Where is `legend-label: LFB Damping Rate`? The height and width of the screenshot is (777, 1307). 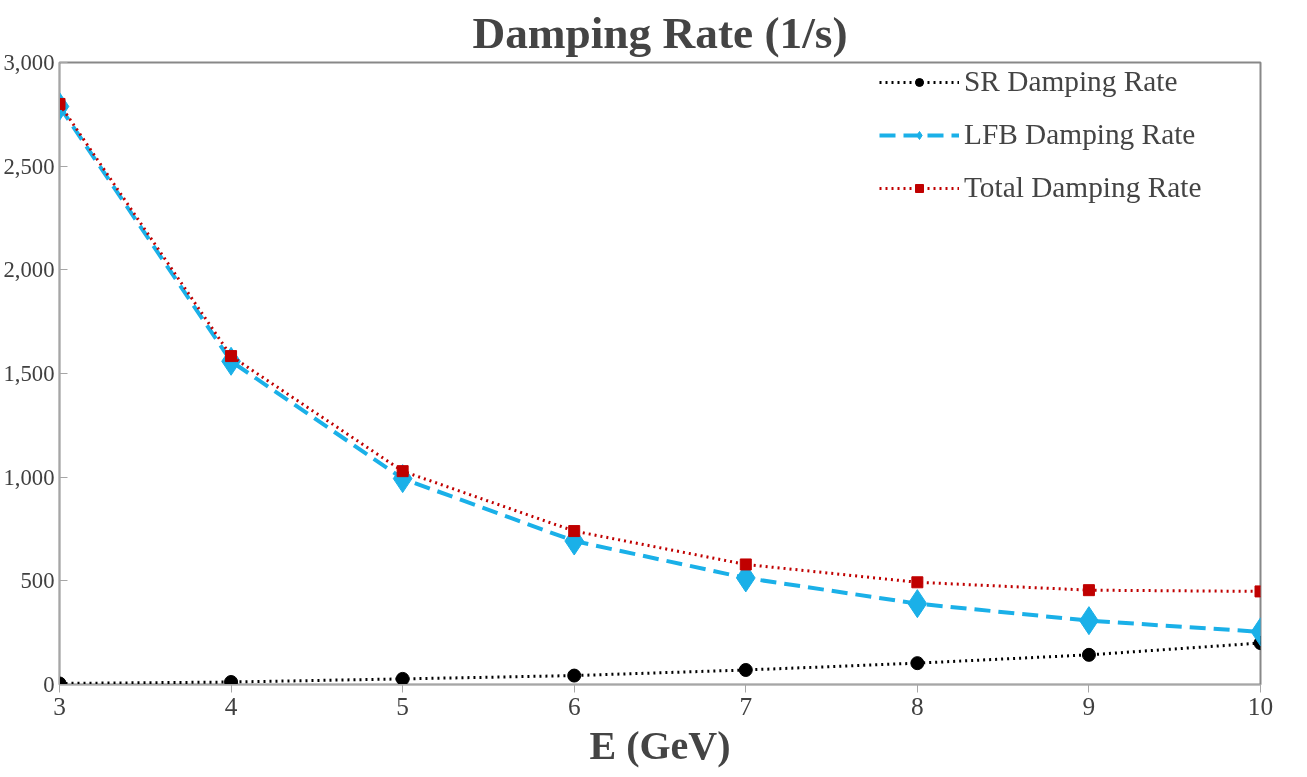
legend-label: LFB Damping Rate is located at coordinates (1080, 134).